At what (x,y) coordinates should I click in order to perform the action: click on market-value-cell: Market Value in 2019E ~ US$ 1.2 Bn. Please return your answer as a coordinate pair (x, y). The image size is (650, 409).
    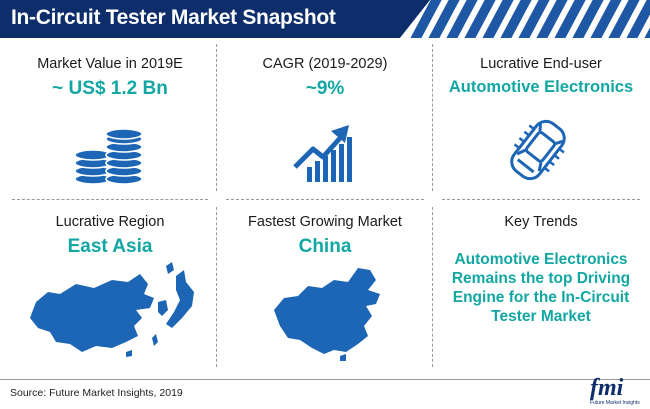
    Looking at the image, I should click on (110, 78).